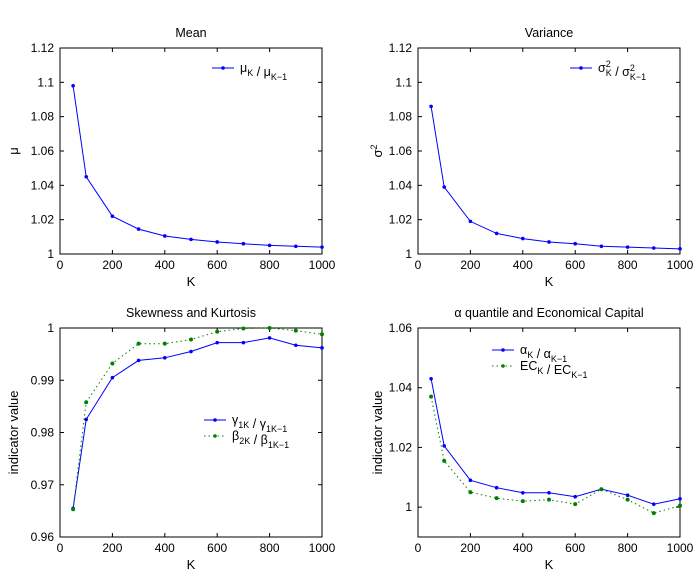 The width and height of the screenshot is (700, 577). What do you see at coordinates (401, 117) in the screenshot?
I see `y-tick-label: 1.08` at bounding box center [401, 117].